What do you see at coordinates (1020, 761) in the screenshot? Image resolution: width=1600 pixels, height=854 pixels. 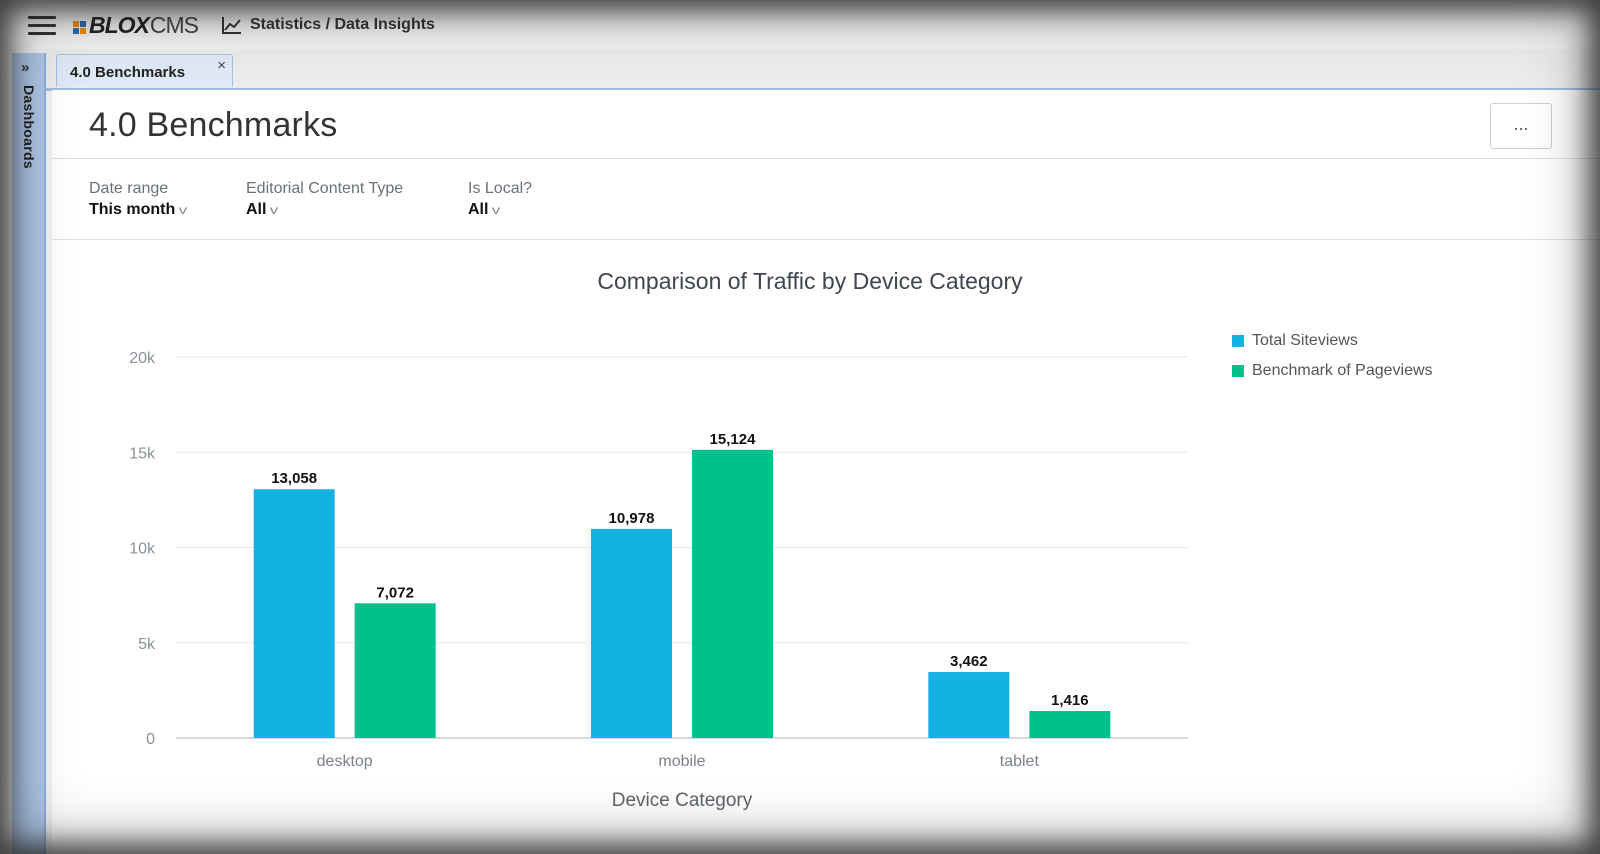 I see `x-tick-label: tablet` at bounding box center [1020, 761].